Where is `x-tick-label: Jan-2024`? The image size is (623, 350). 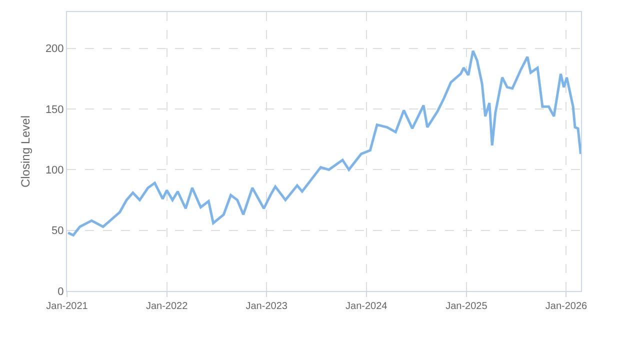
x-tick-label: Jan-2024 is located at coordinates (367, 306).